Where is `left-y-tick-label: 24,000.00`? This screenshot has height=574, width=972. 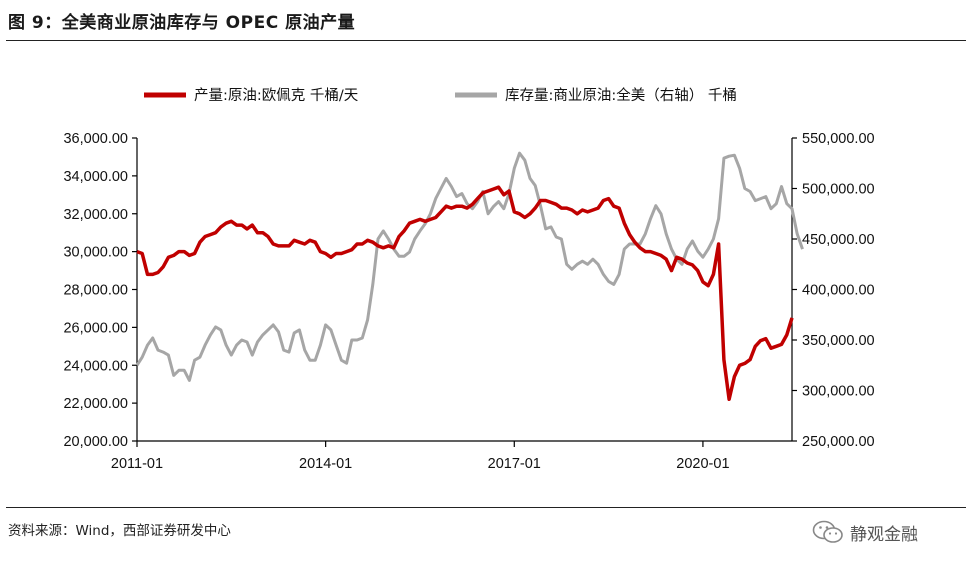
left-y-tick-label: 24,000.00 is located at coordinates (95, 366).